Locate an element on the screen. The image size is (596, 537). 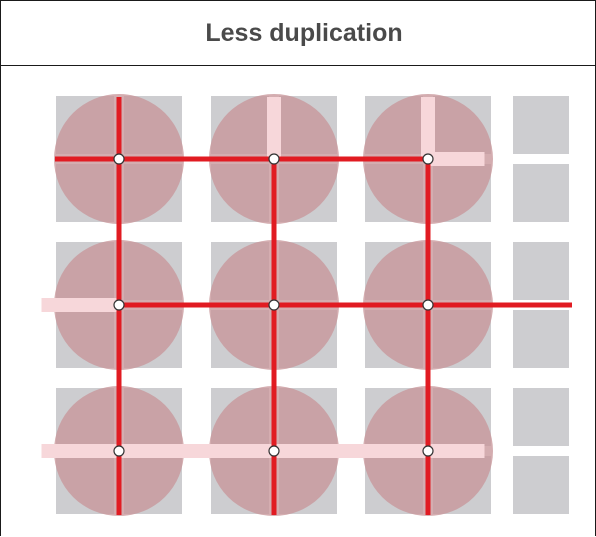
page-title: Less duplication is located at coordinates (304, 32).